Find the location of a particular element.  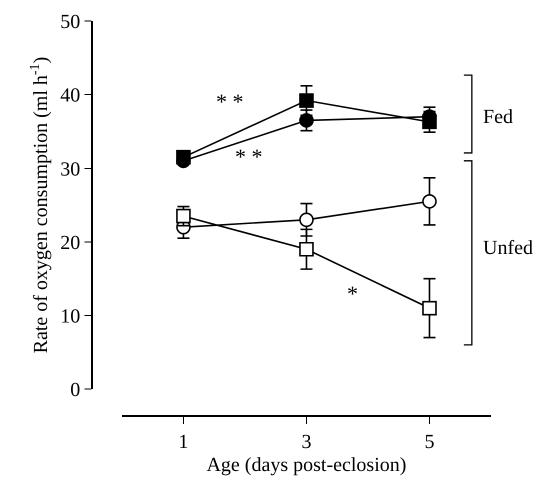

x-tick-label: 3 is located at coordinates (306, 441).